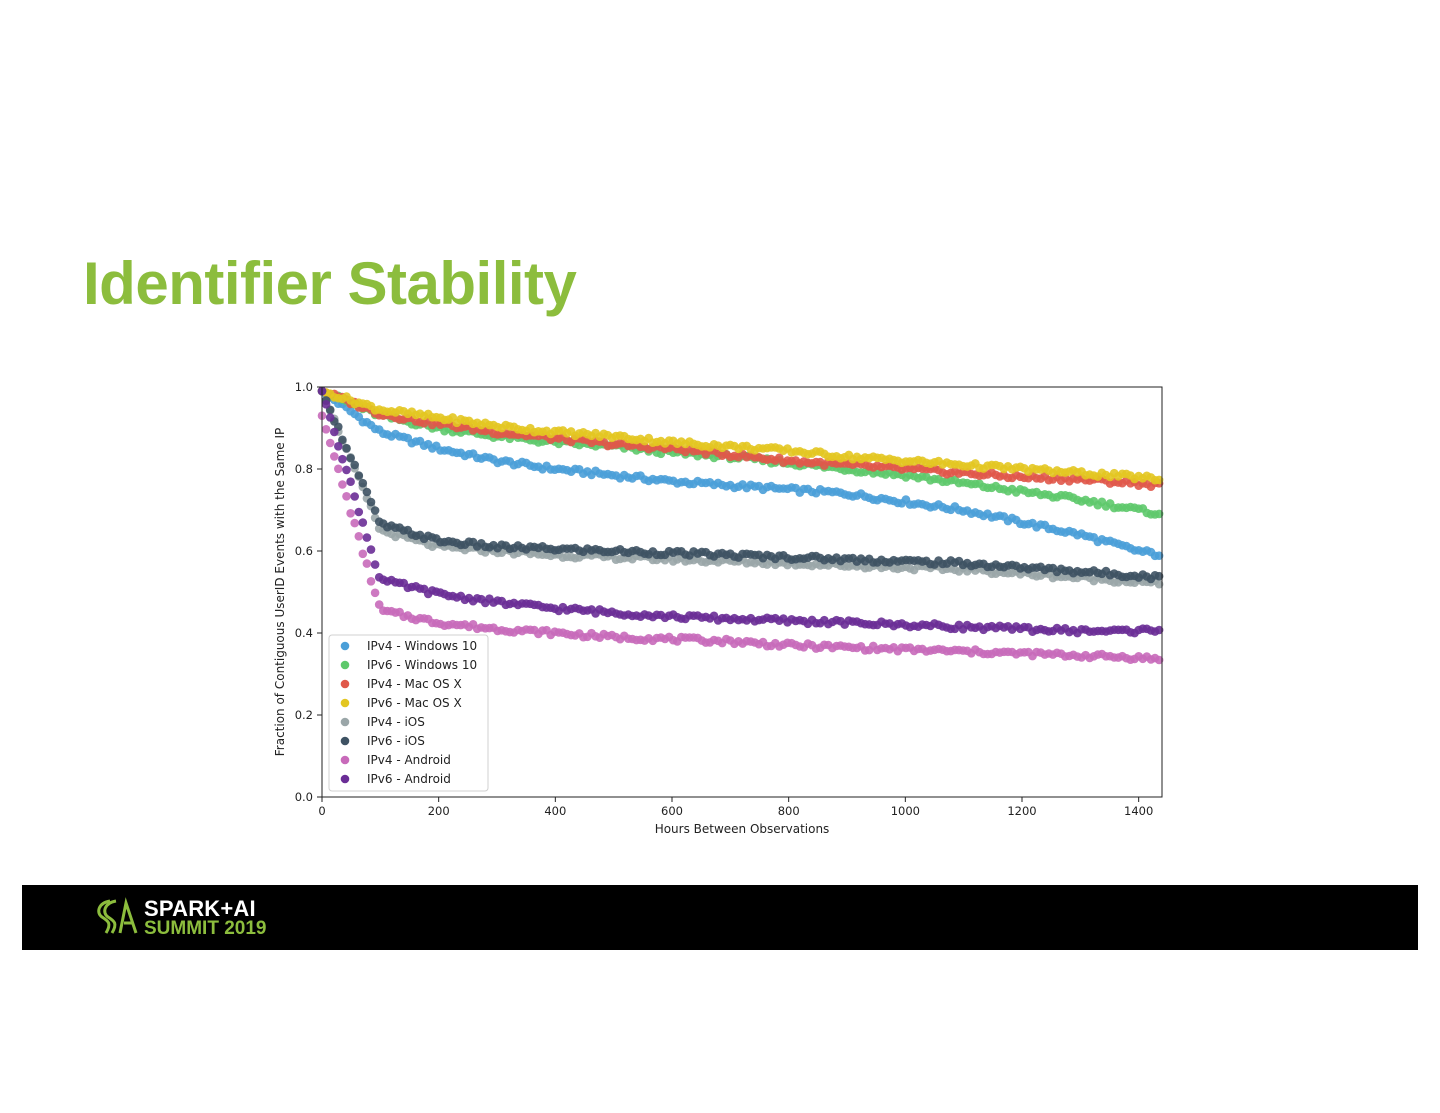 This screenshot has height=1113, width=1440. Describe the element at coordinates (422, 665) in the screenshot. I see `legend-label: IPv6 - Windows 10` at that location.